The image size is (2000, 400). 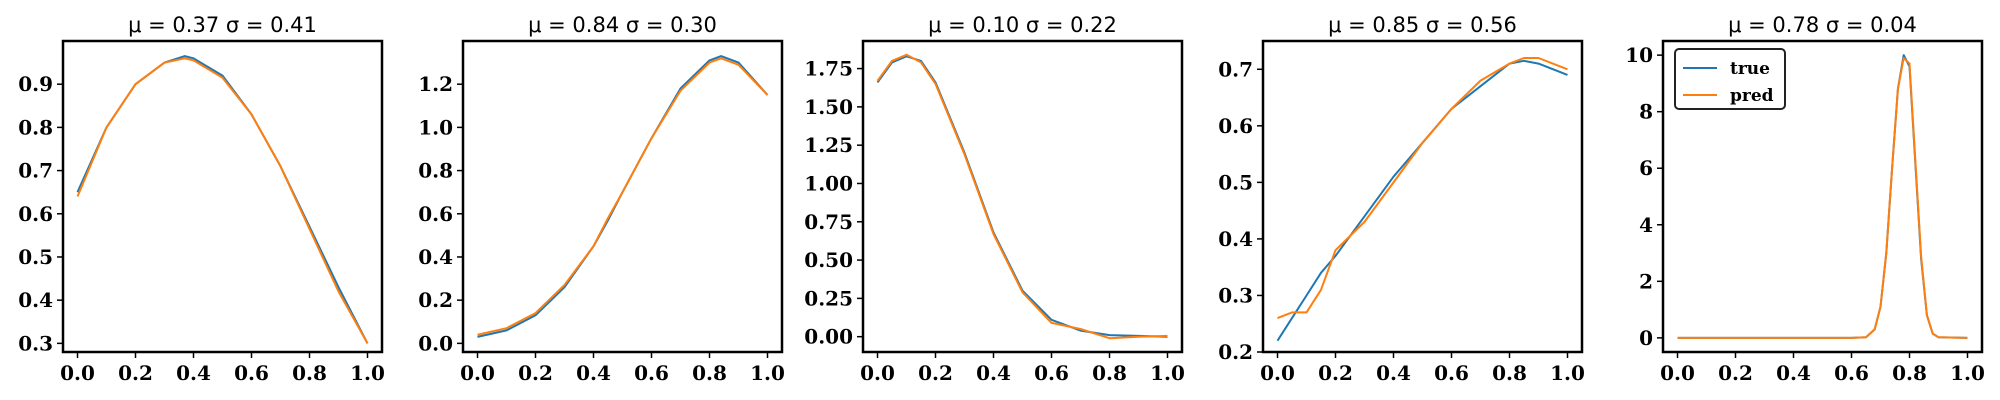 What do you see at coordinates (1022, 25) in the screenshot?
I see `chart-title: μ = 0.10 σ = 0.22` at bounding box center [1022, 25].